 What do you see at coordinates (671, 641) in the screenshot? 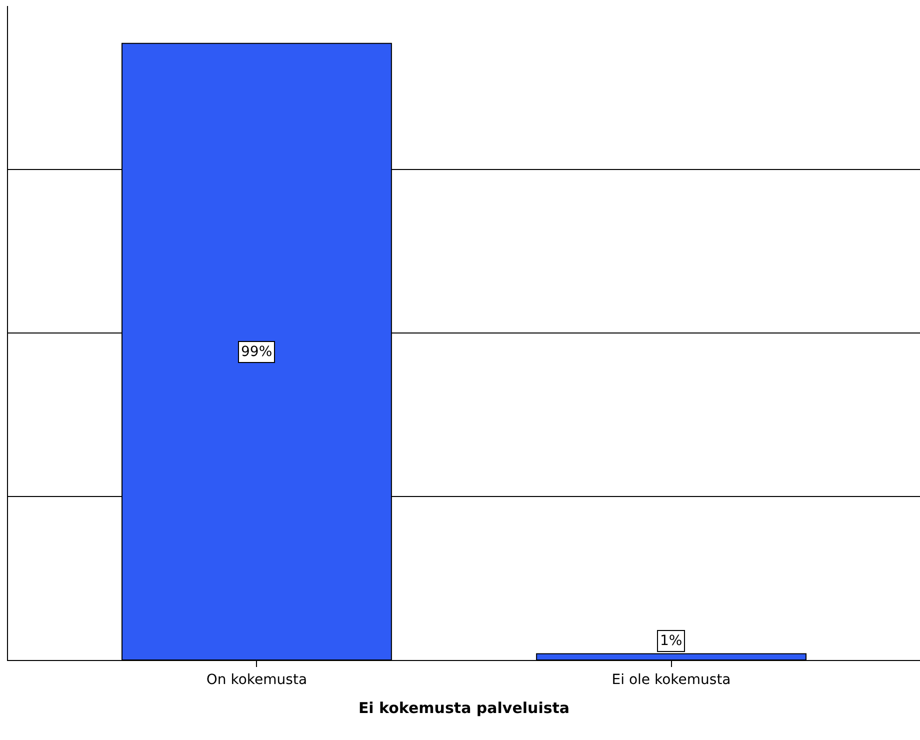
I see `data-label: 1%` at bounding box center [671, 641].